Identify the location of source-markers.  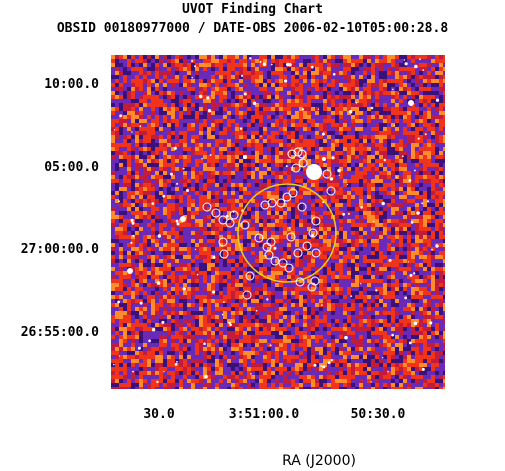
(269, 223).